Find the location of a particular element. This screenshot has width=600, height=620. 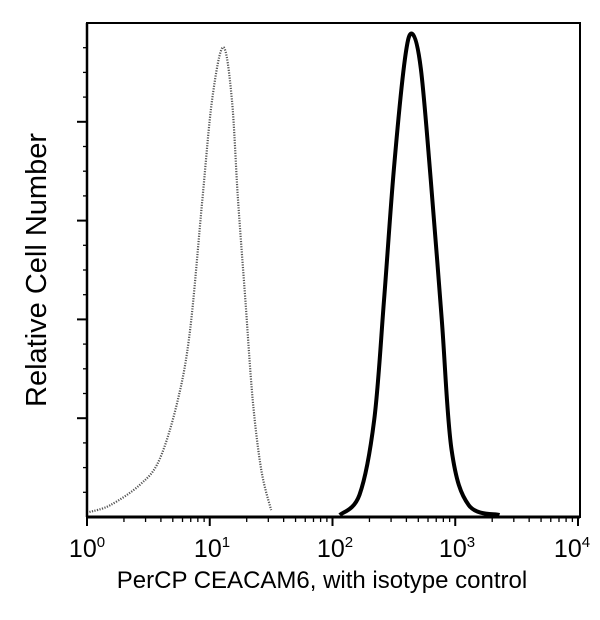

x-tick-label-2: 10² is located at coordinates (335, 548).